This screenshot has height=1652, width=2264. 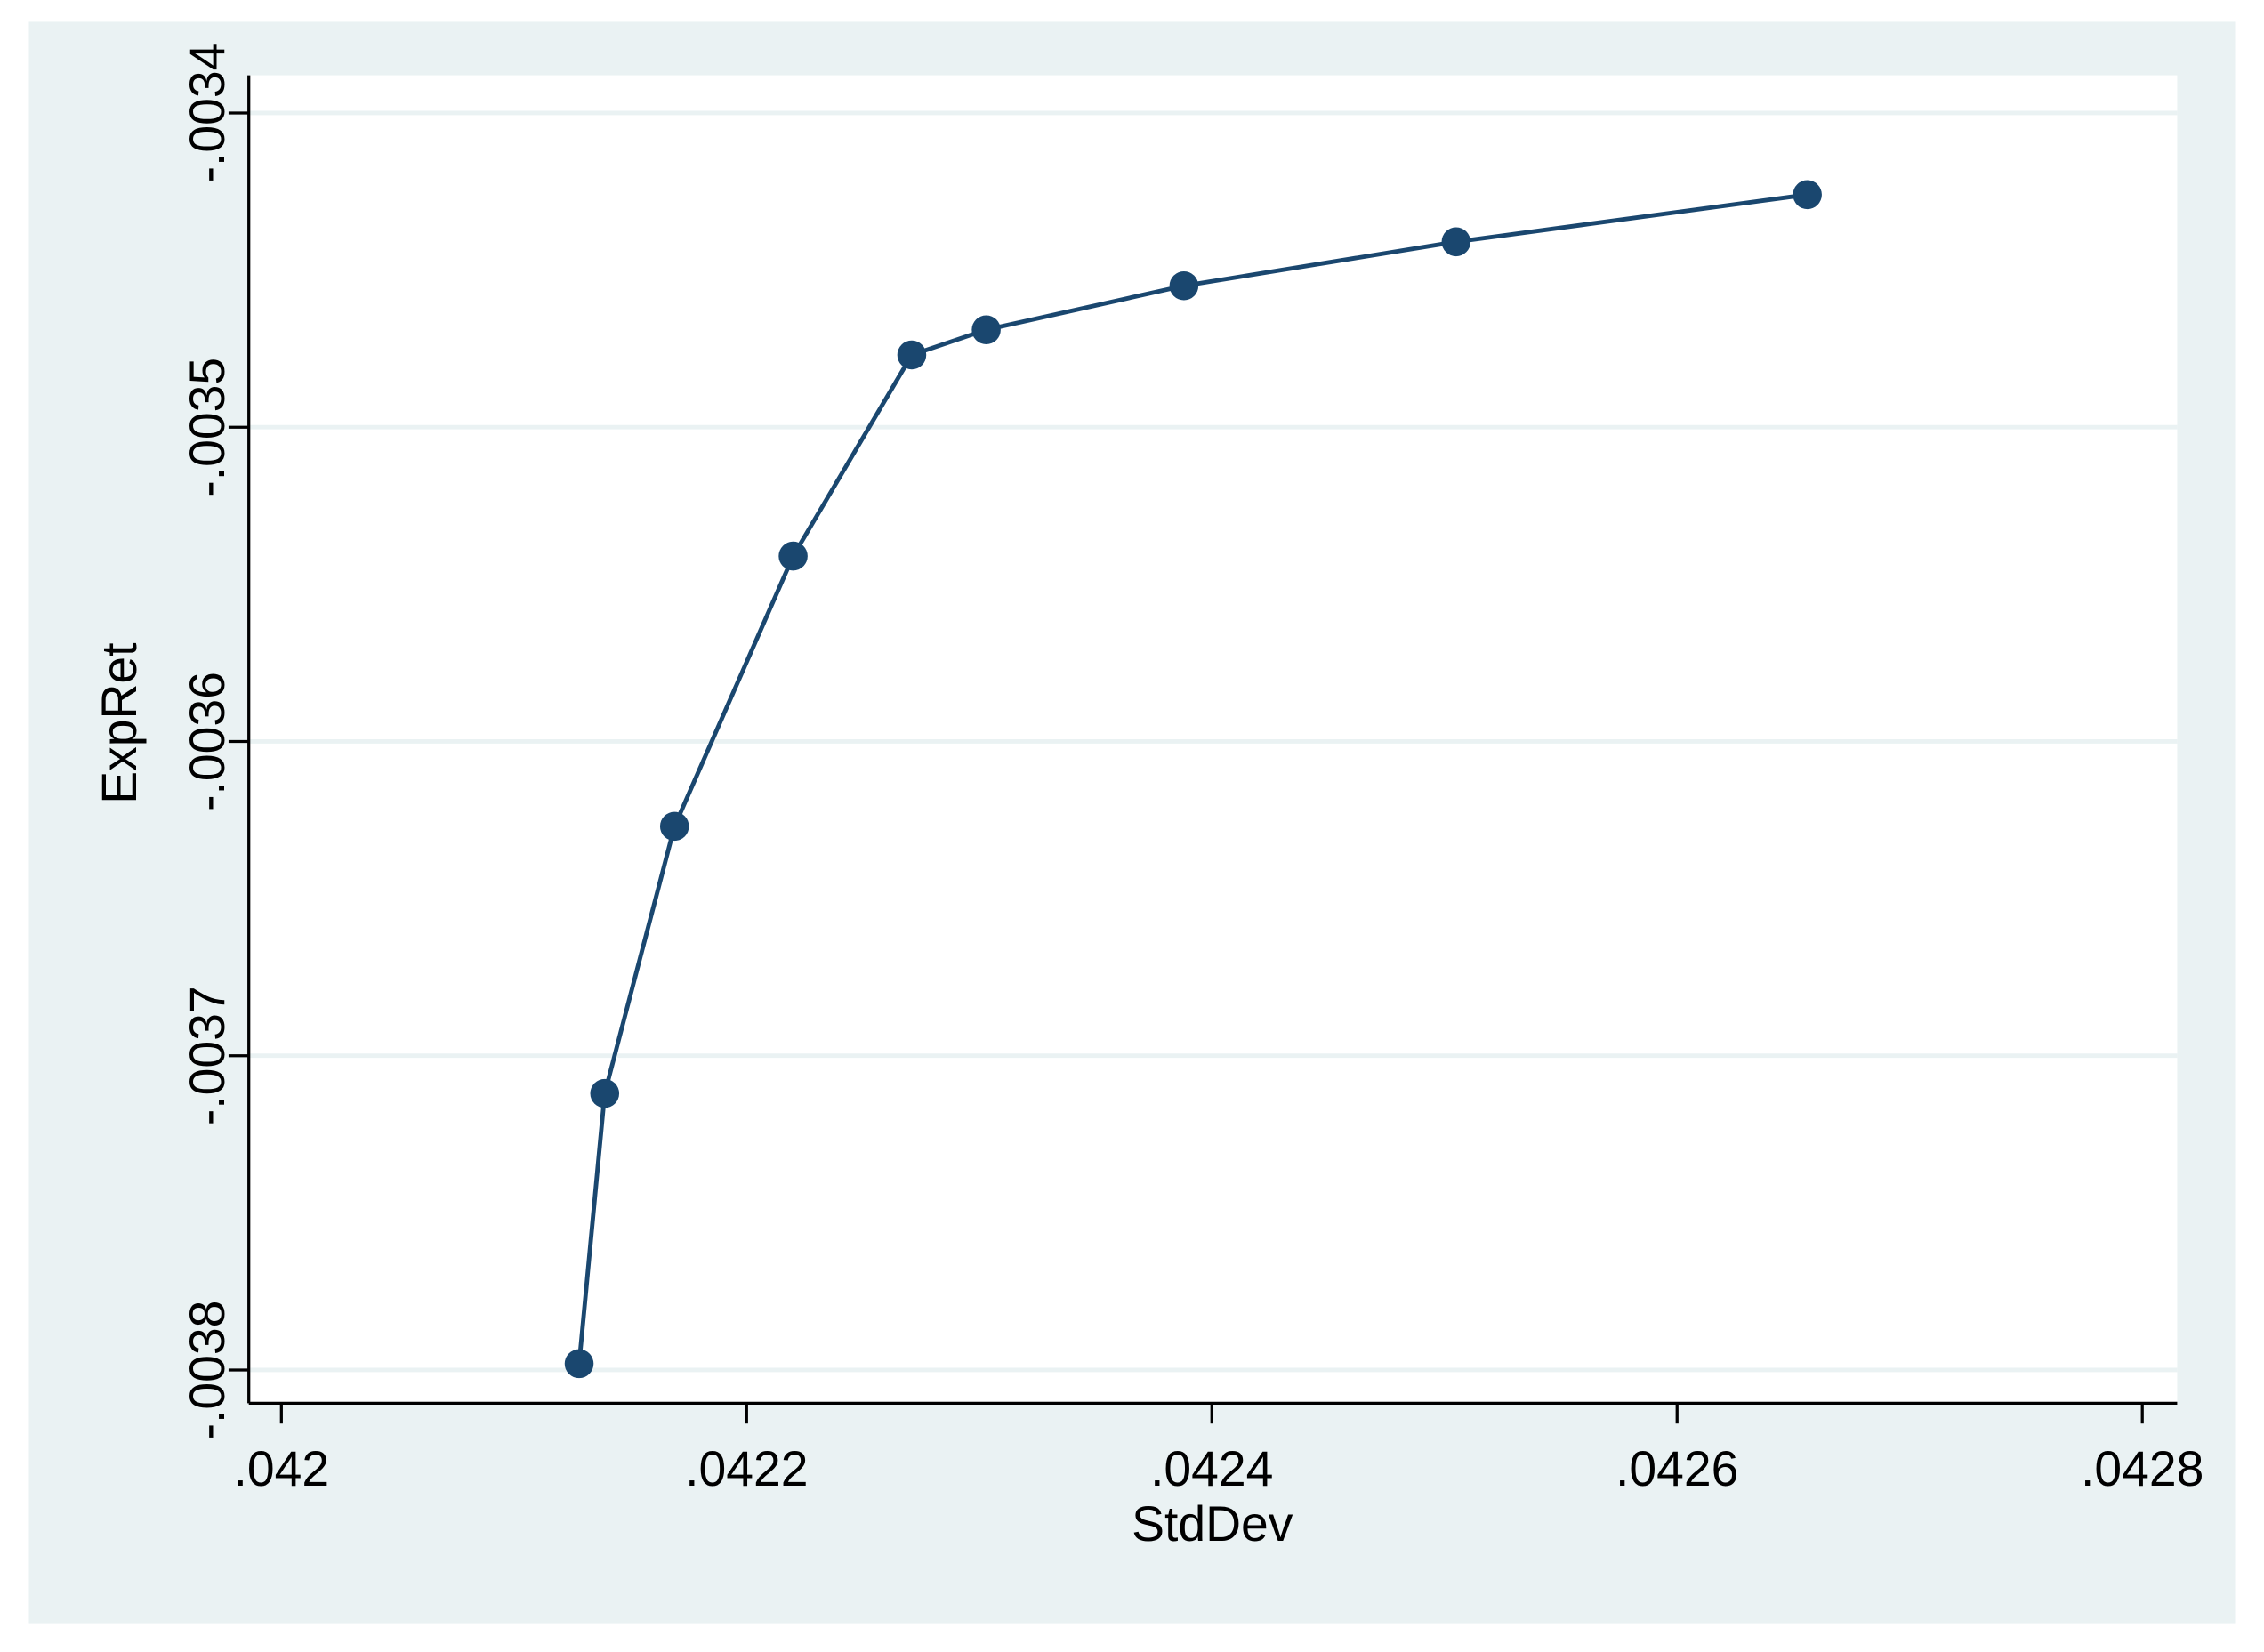 What do you see at coordinates (207, 741) in the screenshot?
I see `y-tick-label: -.0036` at bounding box center [207, 741].